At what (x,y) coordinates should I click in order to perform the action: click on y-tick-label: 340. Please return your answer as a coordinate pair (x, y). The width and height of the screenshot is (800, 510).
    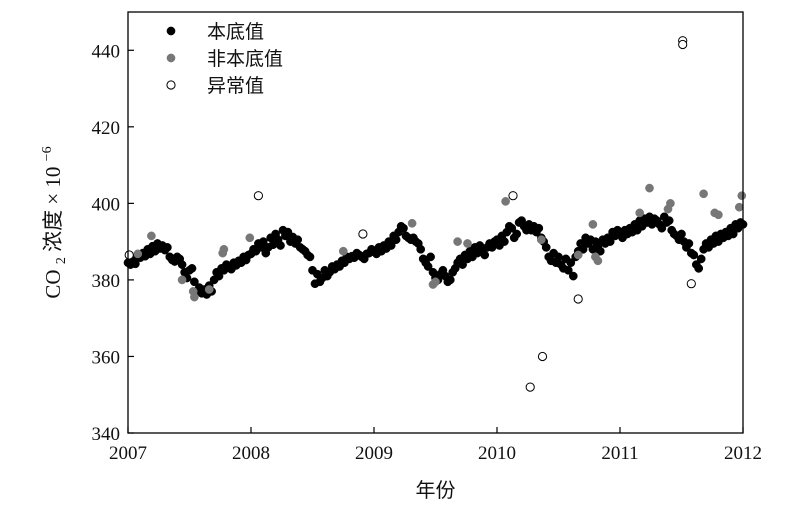
    Looking at the image, I should click on (106, 434).